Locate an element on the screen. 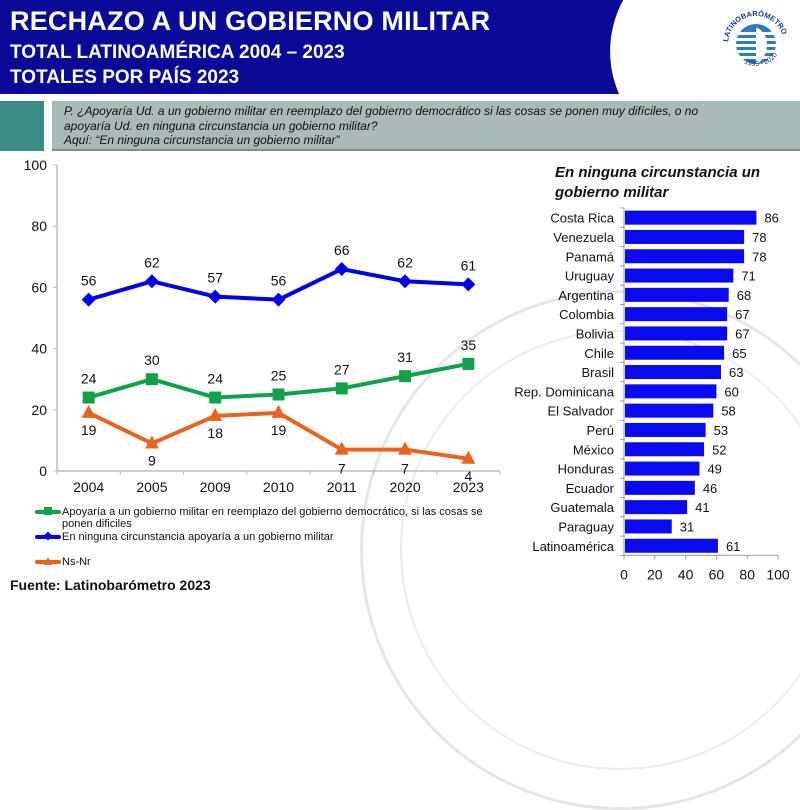 The width and height of the screenshot is (800, 810). bar-x-tick-label: 0 is located at coordinates (624, 574).